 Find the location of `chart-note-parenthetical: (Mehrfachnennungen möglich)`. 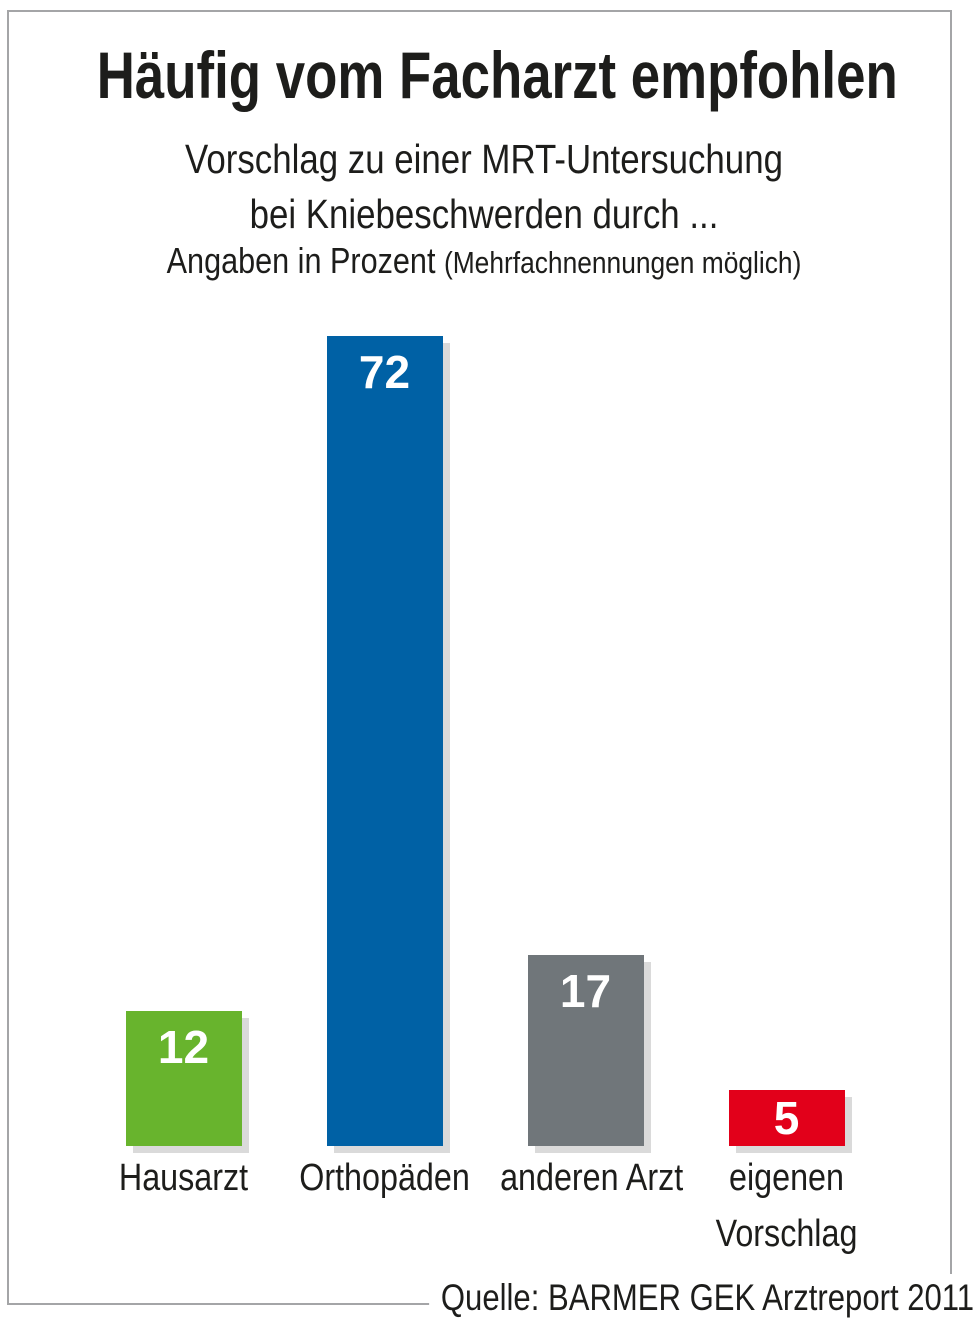

chart-note-parenthetical: (Mehrfachnennungen möglich) is located at coordinates (622, 262).